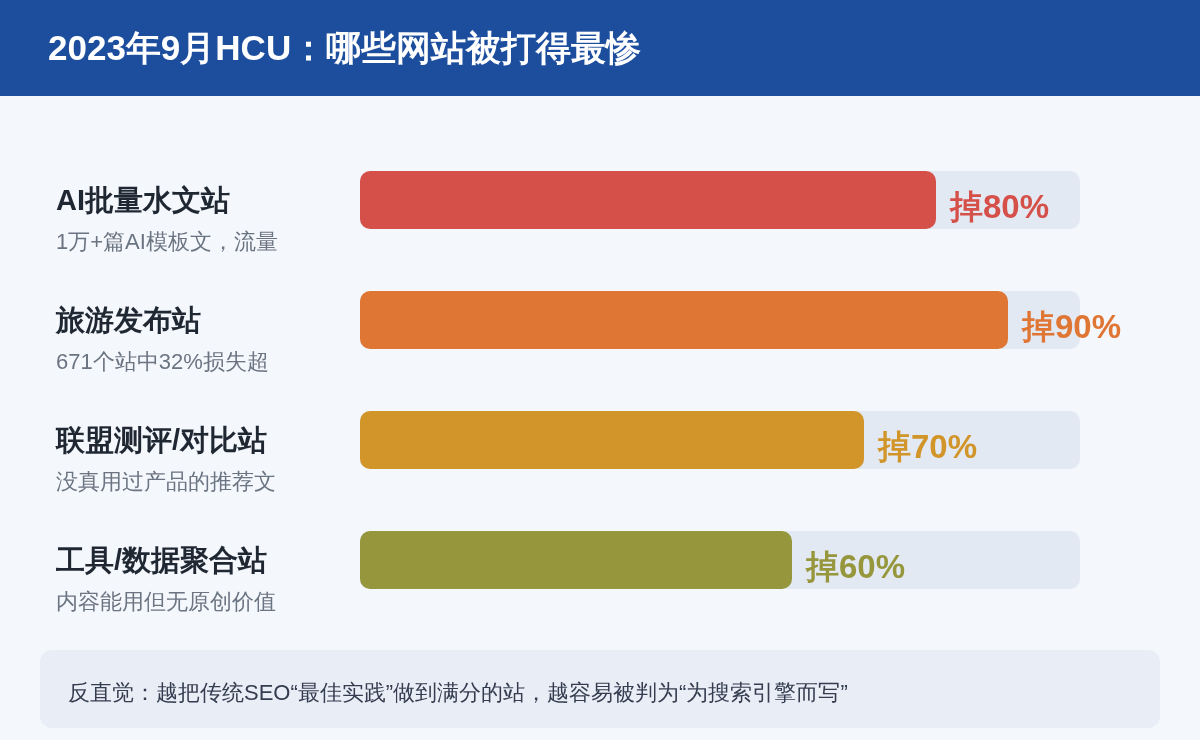 This screenshot has width=1200, height=740. Describe the element at coordinates (161, 440) in the screenshot. I see `y-tick-label: 联盟测评/对比站` at that location.